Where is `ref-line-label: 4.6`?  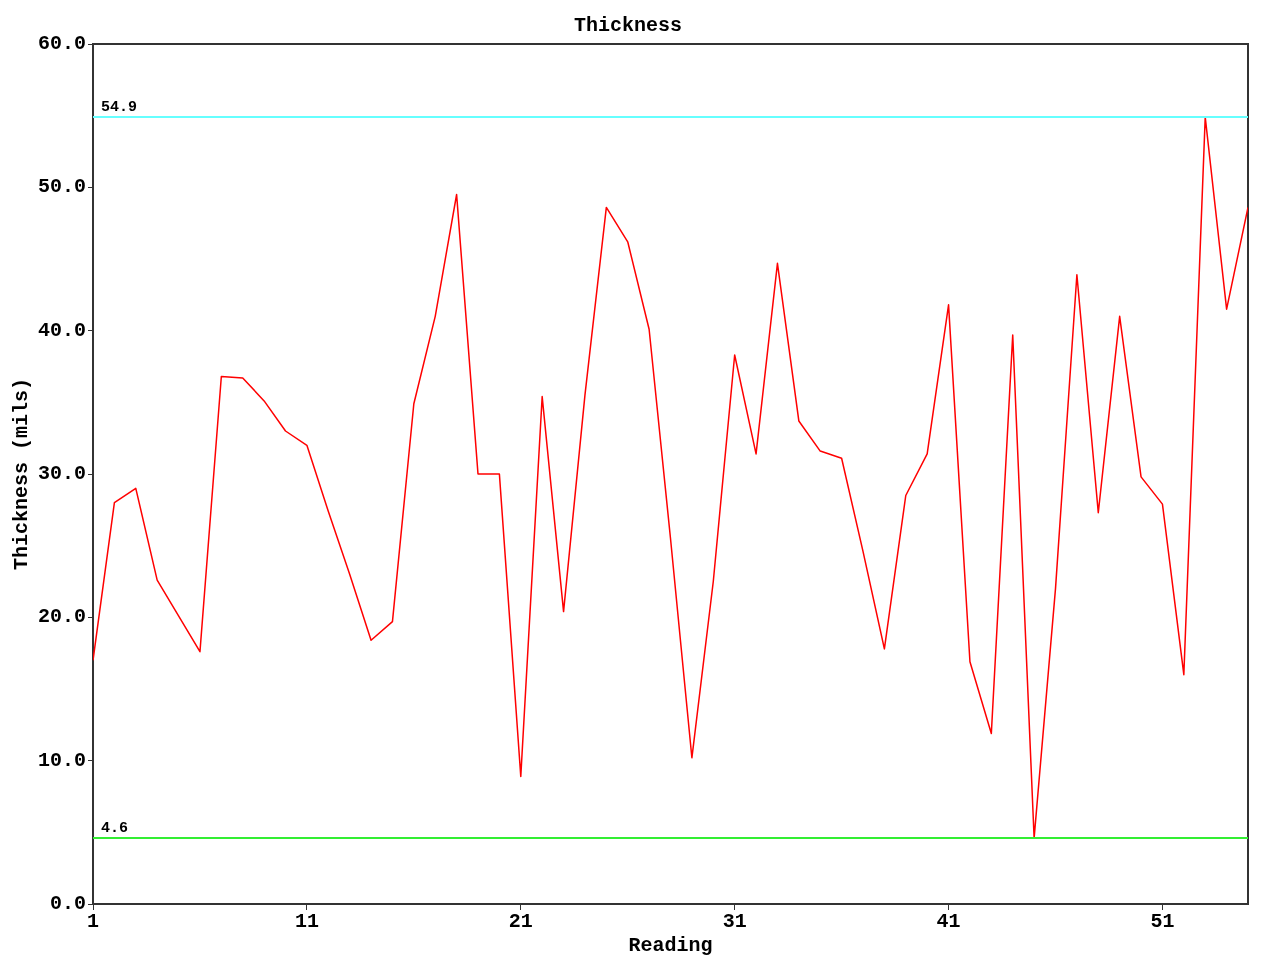
ref-line-label: 4.6 is located at coordinates (115, 829).